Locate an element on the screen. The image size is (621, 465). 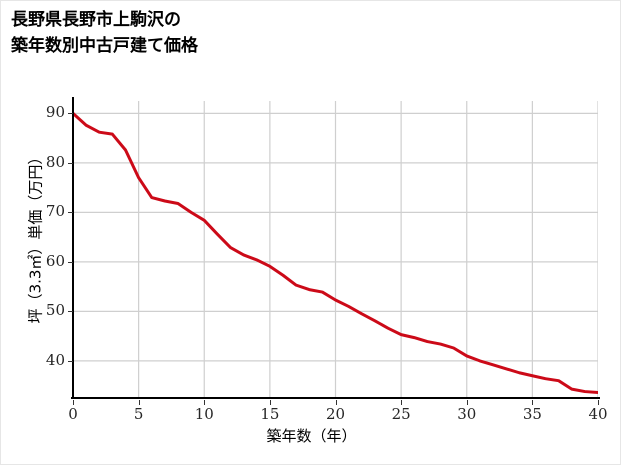
x-tick-label: 35 is located at coordinates (532, 414).